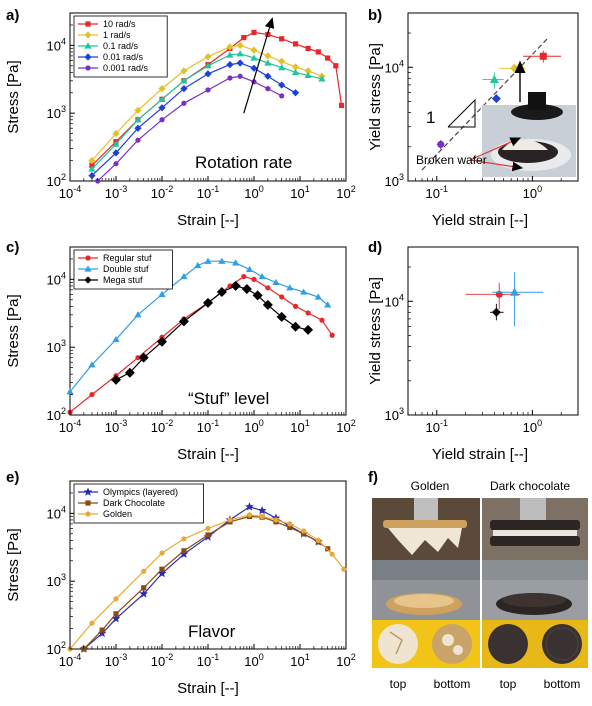 This screenshot has width=592, height=706. Describe the element at coordinates (532, 192) in the screenshot. I see `panel-b-xtick-1: 100` at that location.